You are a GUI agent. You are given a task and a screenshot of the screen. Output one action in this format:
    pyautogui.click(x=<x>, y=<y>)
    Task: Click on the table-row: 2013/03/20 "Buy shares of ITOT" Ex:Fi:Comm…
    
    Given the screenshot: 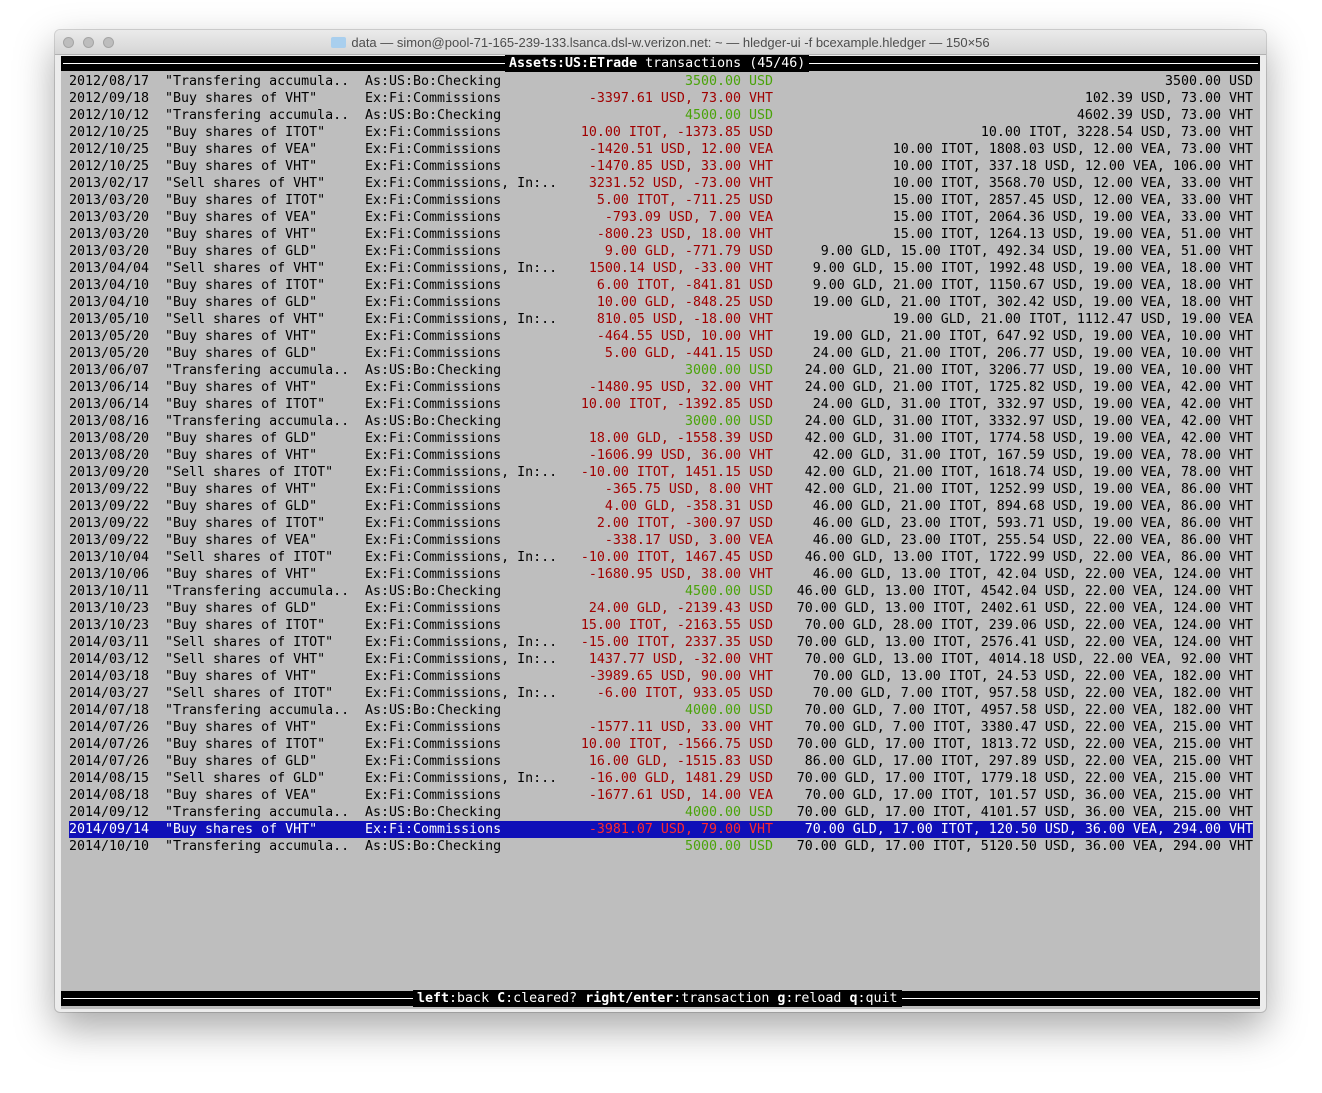 What is the action you would take?
    pyautogui.click(x=661, y=200)
    